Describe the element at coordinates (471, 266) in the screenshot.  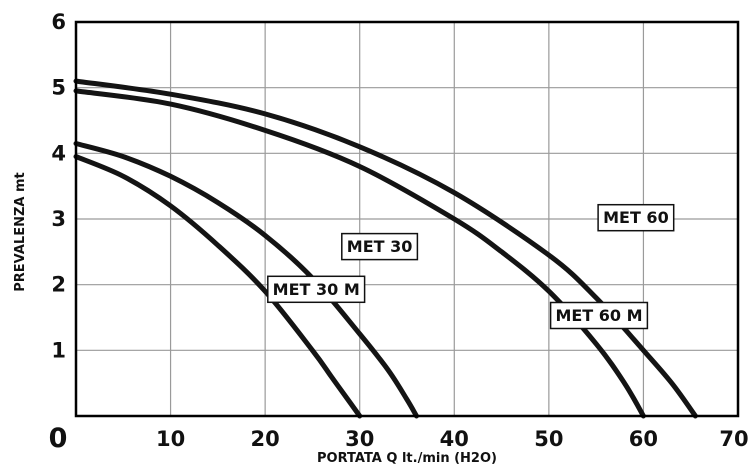
I see `series-labels: MET 30 M MET 30 MET 60 M MET 60` at that location.